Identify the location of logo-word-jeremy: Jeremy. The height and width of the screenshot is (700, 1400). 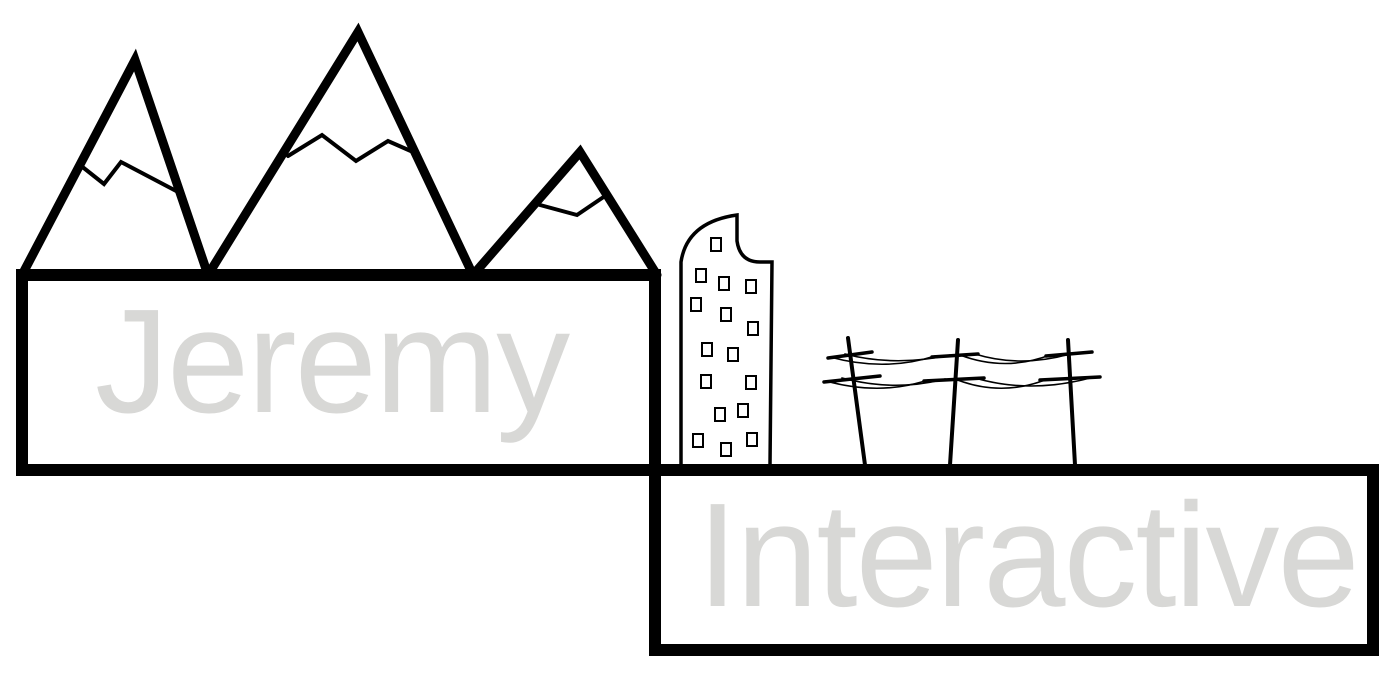
(332, 361).